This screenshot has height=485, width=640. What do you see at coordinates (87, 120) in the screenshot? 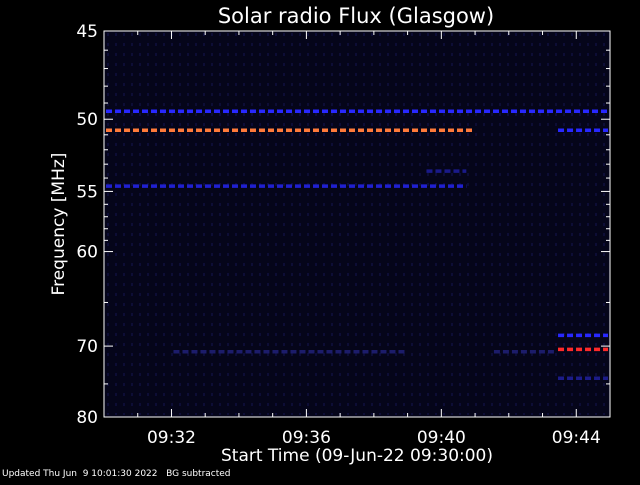
I see `y-tick-label: 50` at bounding box center [87, 120].